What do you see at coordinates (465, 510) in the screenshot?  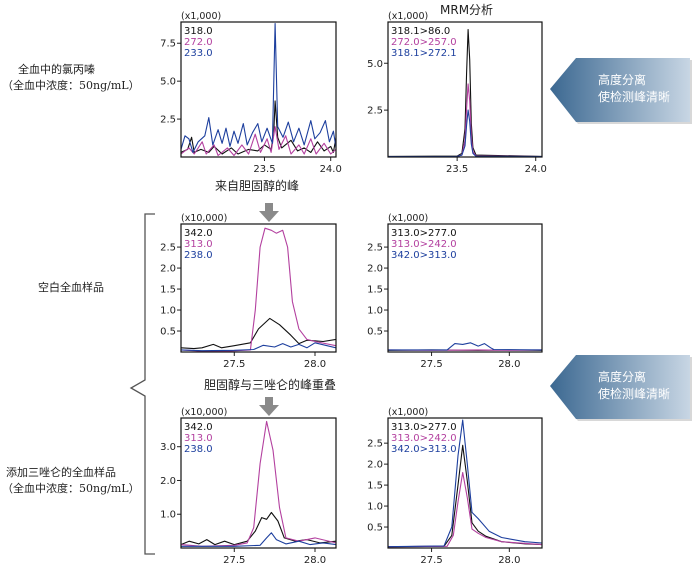 I see `series-line-313.0>242.0` at bounding box center [465, 510].